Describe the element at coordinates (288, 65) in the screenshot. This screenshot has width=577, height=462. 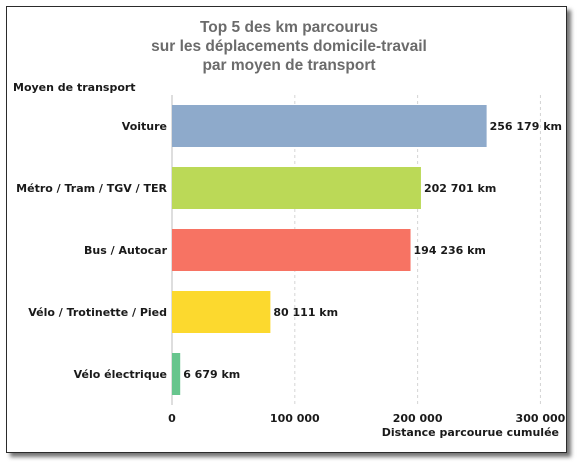
I see `chart-title-line-3: par moyen de transport` at that location.